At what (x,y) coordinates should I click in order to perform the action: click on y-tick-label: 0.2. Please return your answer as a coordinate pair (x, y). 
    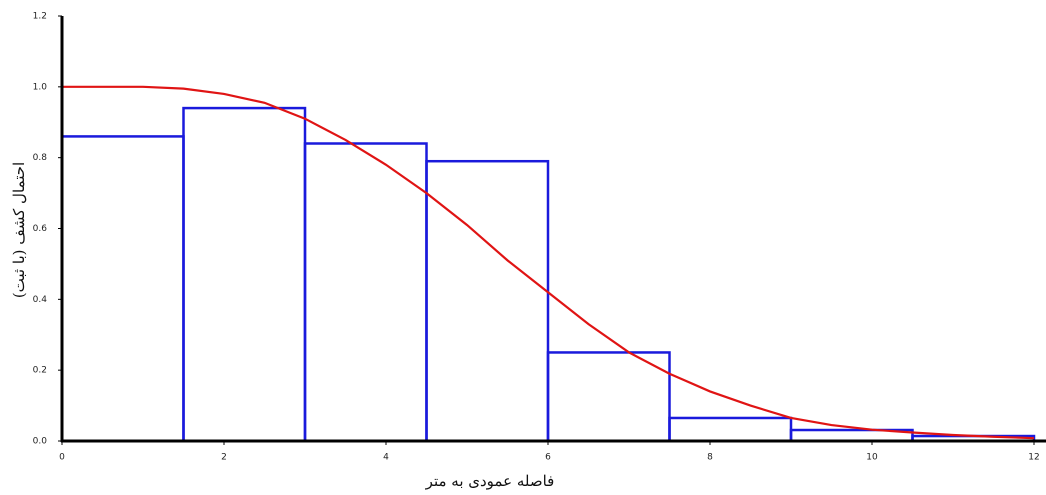
    Looking at the image, I should click on (40, 371).